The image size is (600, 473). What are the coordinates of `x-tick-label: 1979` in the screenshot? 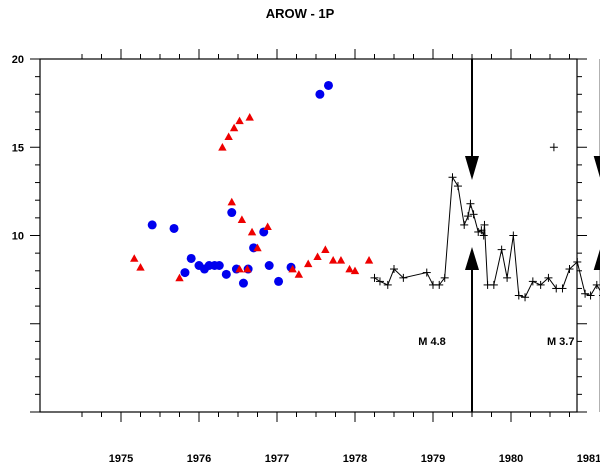 It's located at (433, 459).